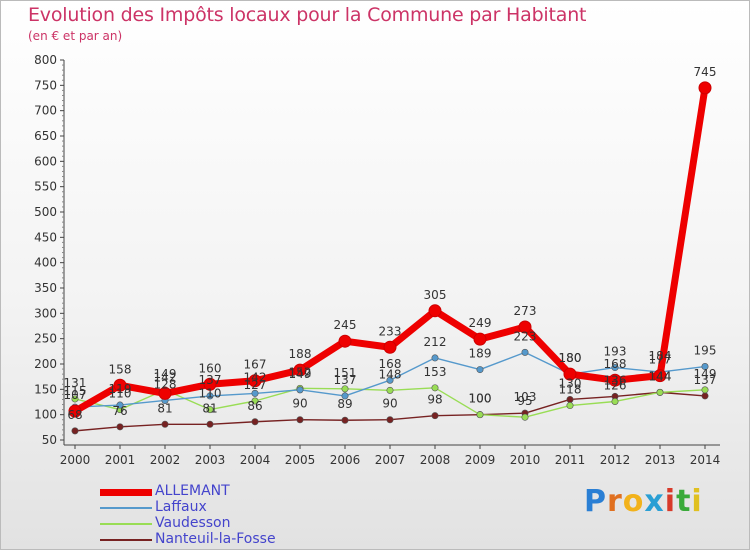 The image size is (750, 550). What do you see at coordinates (45, 389) in the screenshot?
I see `y-tick-label: 150` at bounding box center [45, 389].